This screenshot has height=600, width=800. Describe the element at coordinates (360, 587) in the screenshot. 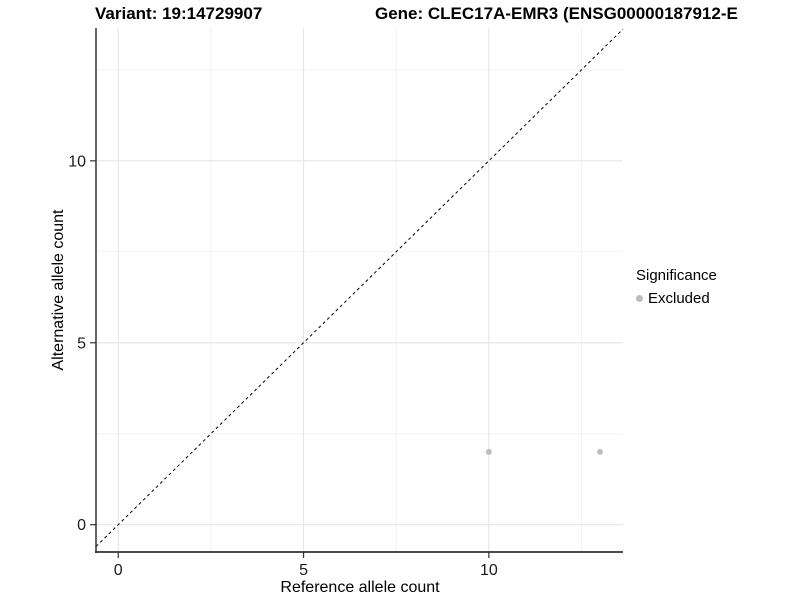

I see `x-axis-label: Reference allele count` at that location.